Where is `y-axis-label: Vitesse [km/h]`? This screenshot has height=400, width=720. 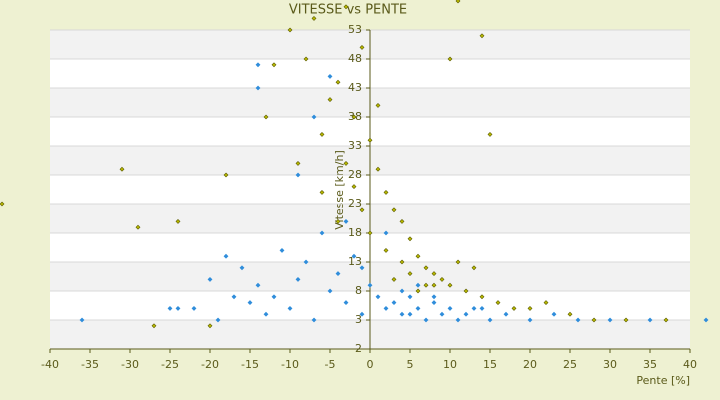
y-axis-label: Vitesse [km/h] is located at coordinates (339, 190).